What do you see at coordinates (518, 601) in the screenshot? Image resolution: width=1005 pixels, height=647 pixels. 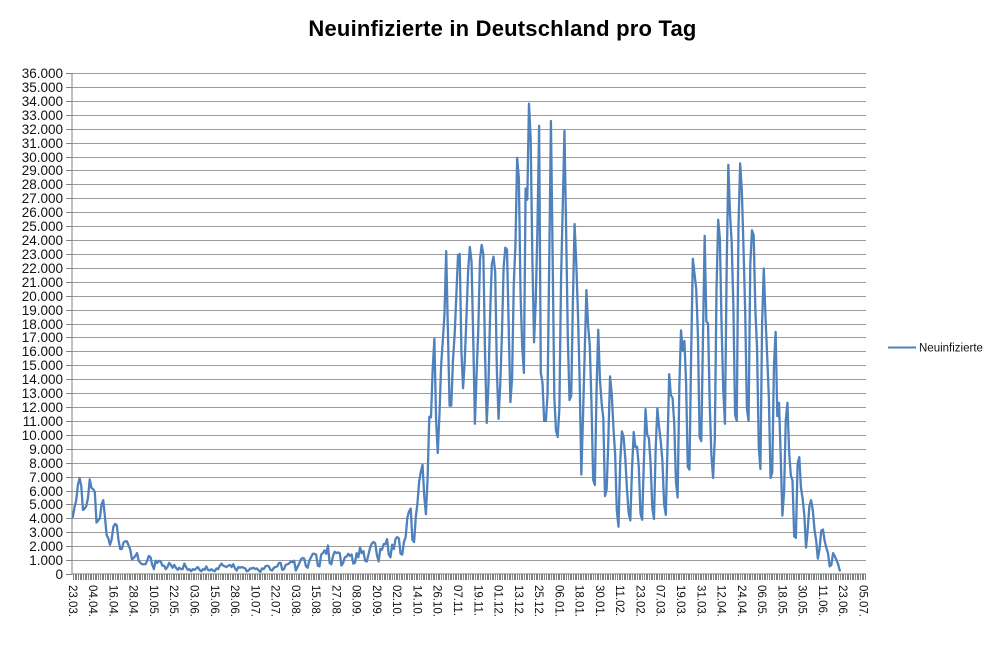 I see `x-tick-label: 13.12.` at bounding box center [518, 601].